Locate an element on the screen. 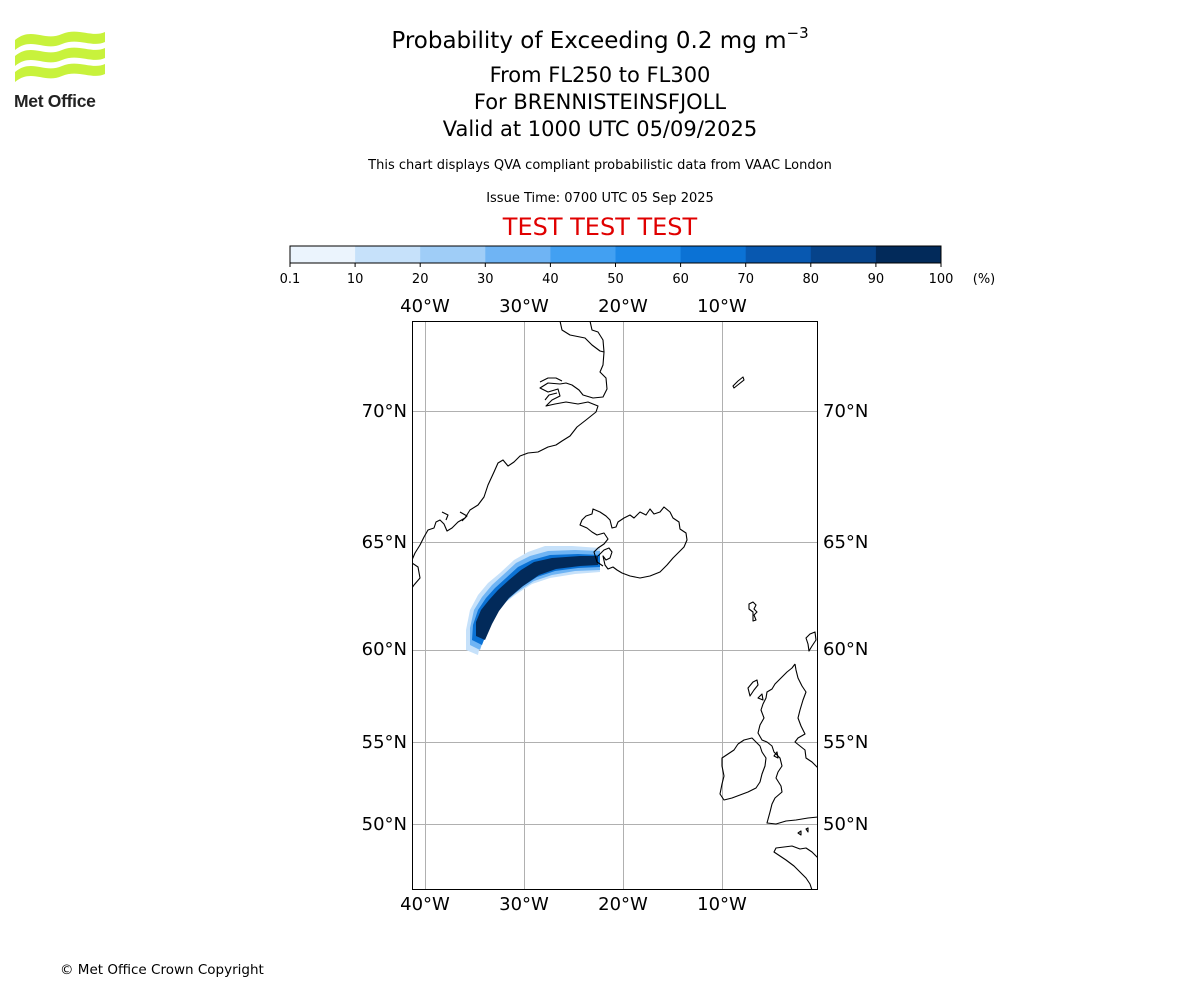  great-britain-coast is located at coordinates (787, 744).